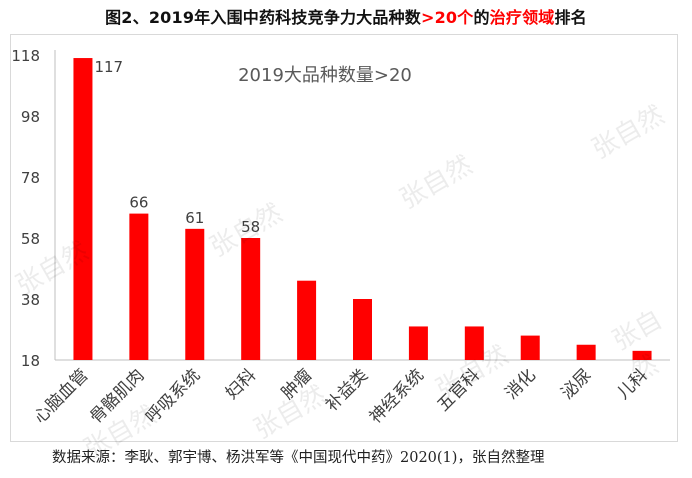 Image resolution: width=692 pixels, height=478 pixels. What do you see at coordinates (194, 218) in the screenshot?
I see `data-label: 61` at bounding box center [194, 218].